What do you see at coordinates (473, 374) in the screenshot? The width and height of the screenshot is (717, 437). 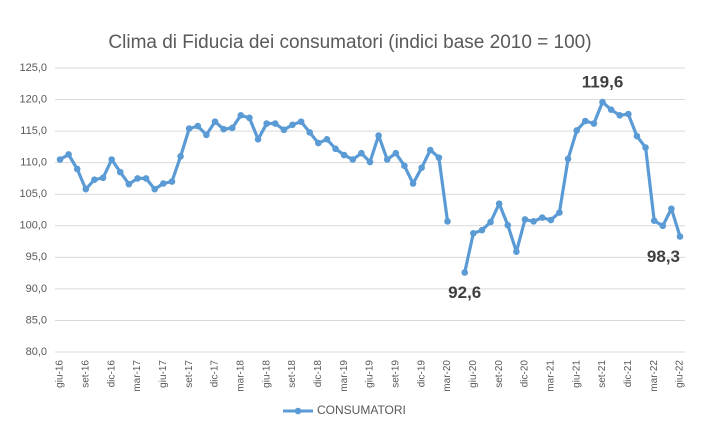 I see `x-tick-label: giu-20` at bounding box center [473, 374].